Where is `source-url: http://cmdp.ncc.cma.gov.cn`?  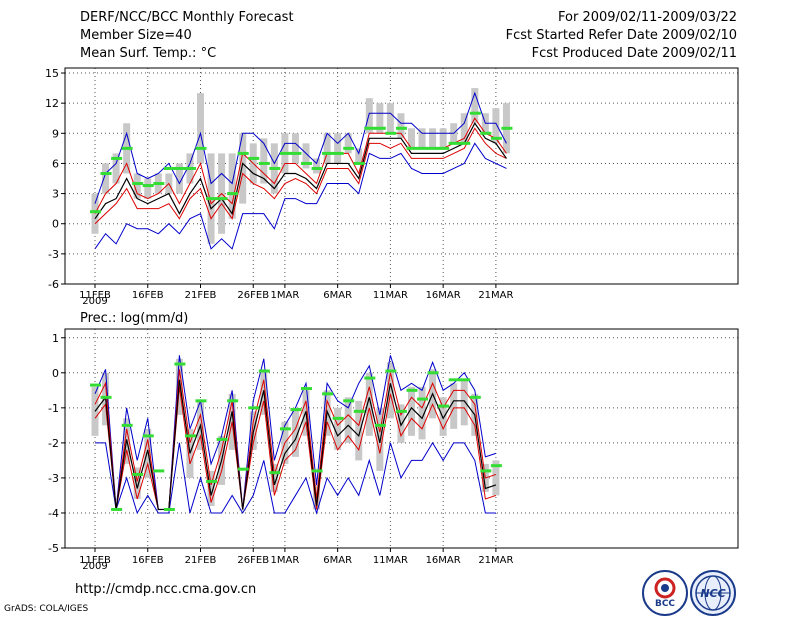
source-url: http://cmdp.ncc.cma.gov.cn is located at coordinates (166, 589).